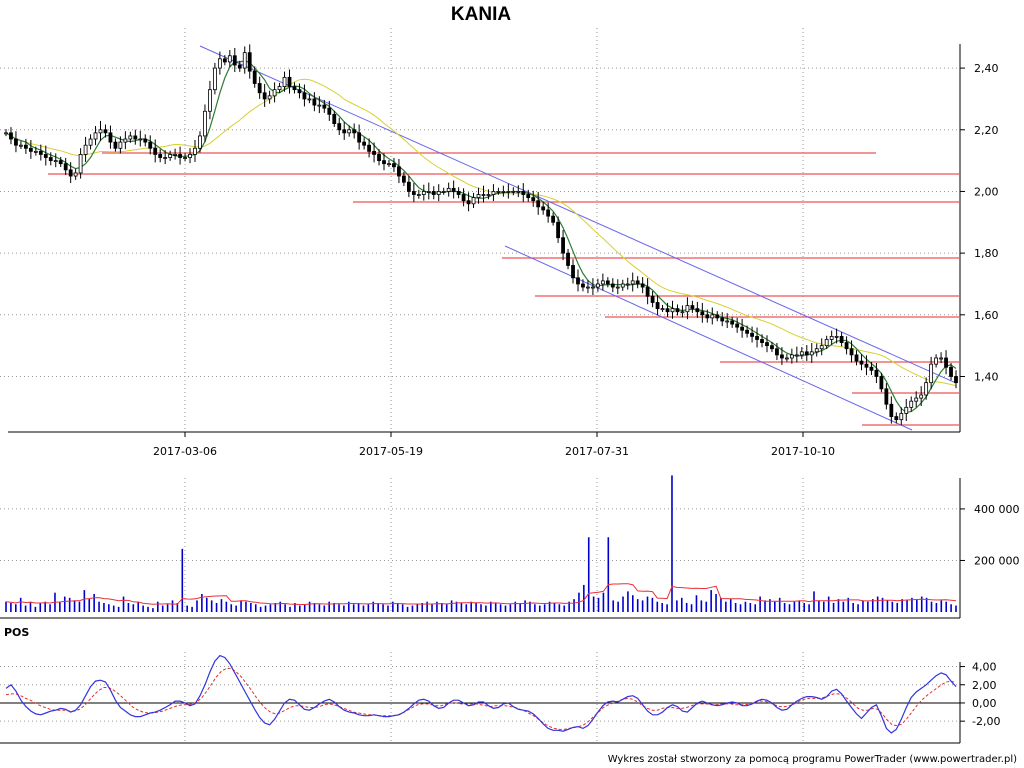  I want to click on price-xtick-label-1: 2017-05-19, so click(391, 451).